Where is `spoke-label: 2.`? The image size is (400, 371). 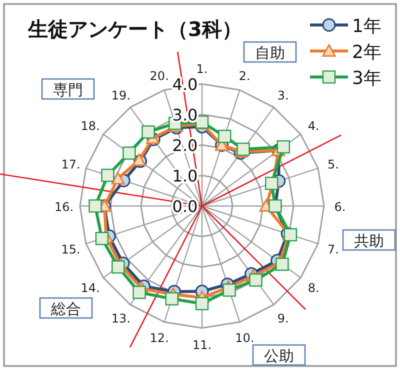
spoke-label: 2. is located at coordinates (244, 75).